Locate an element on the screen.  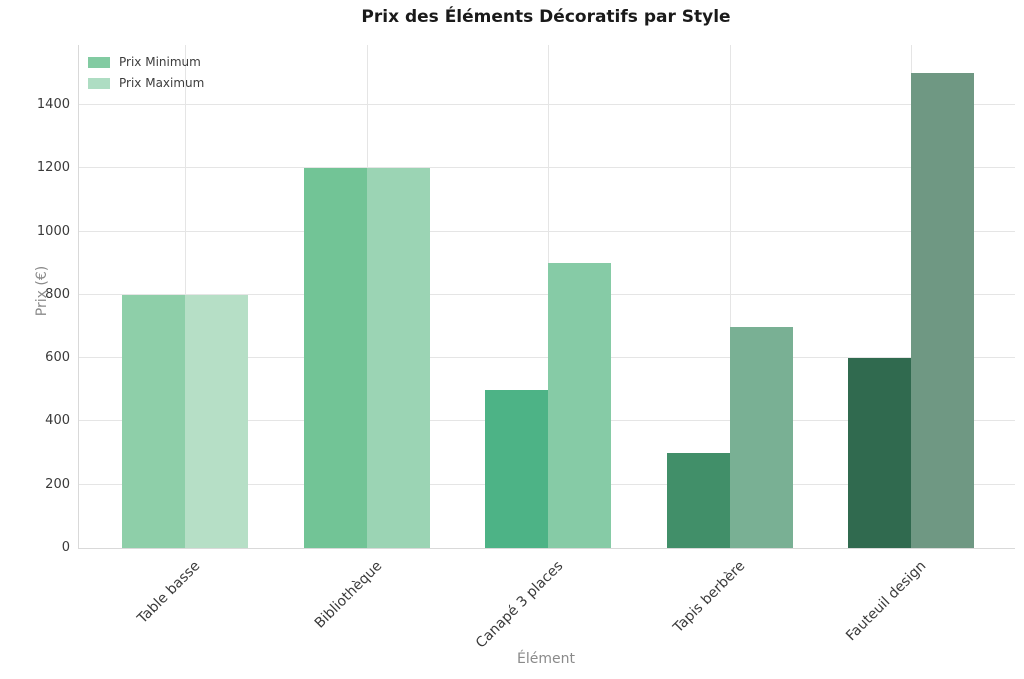
x-tick-label-canape-3-places: Canapé 3 places is located at coordinates (519, 605).